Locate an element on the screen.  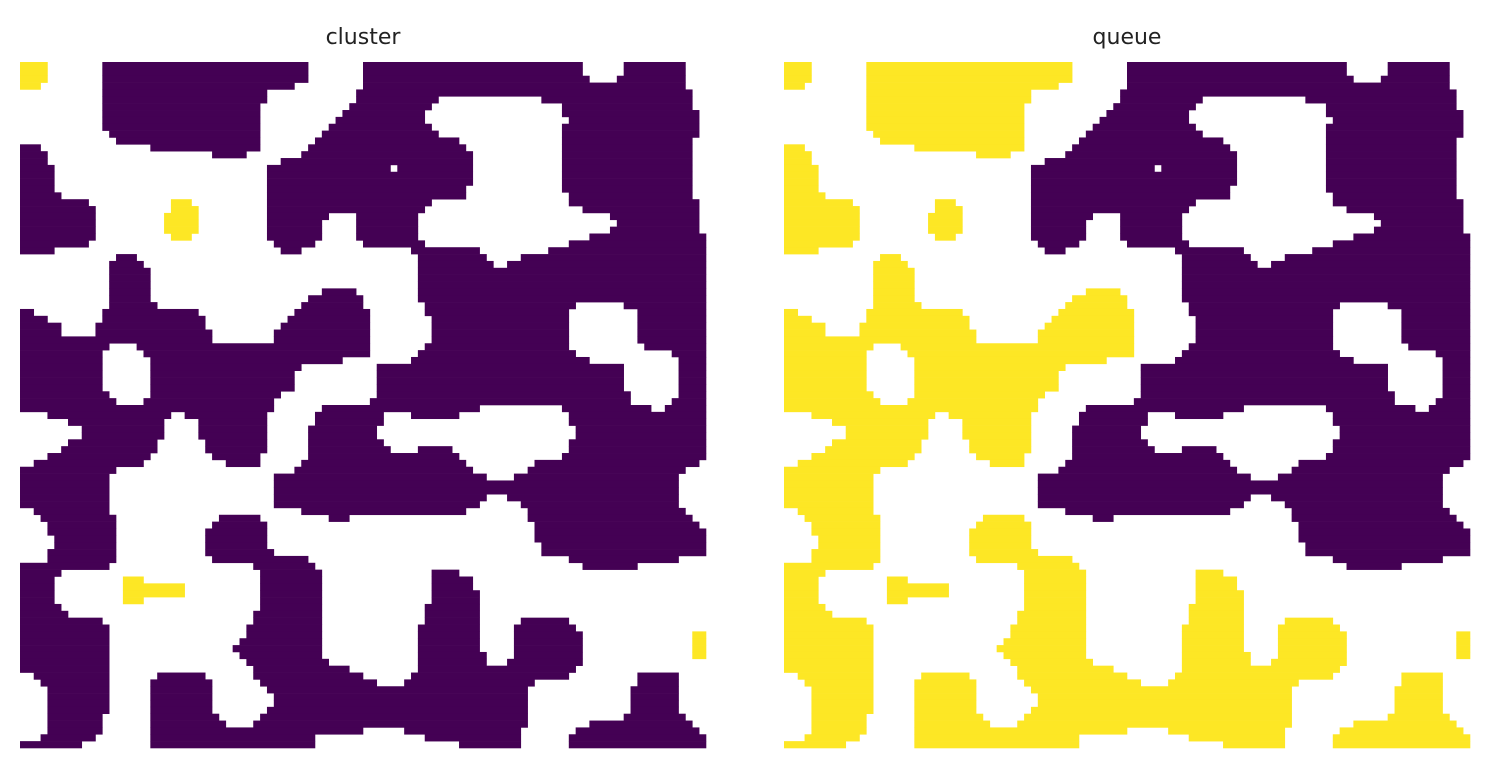
panel-title: cluster is located at coordinates (364, 37).